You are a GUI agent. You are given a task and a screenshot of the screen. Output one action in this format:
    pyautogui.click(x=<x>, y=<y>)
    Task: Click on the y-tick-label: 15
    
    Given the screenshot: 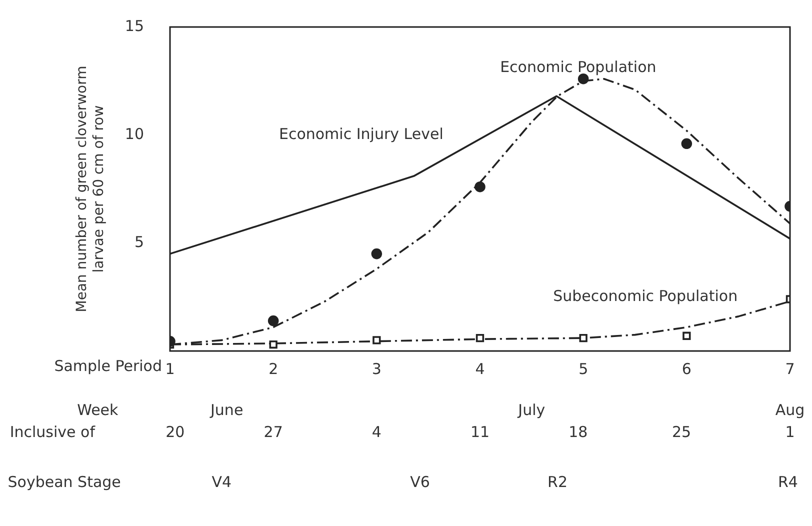 What is the action you would take?
    pyautogui.click(x=134, y=25)
    